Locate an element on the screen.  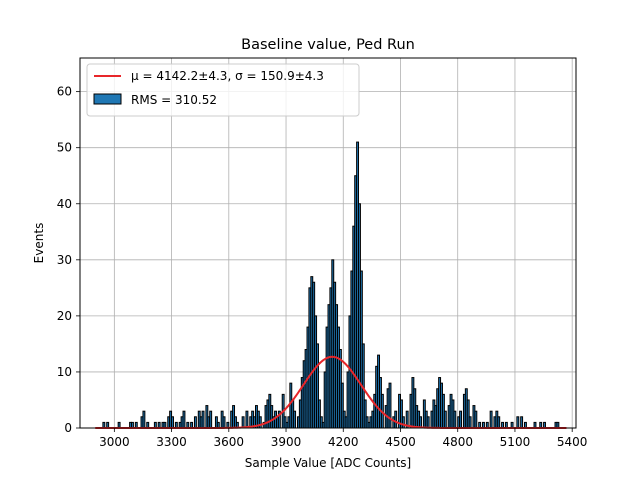
x-tick-label: 5100 is located at coordinates (515, 442).